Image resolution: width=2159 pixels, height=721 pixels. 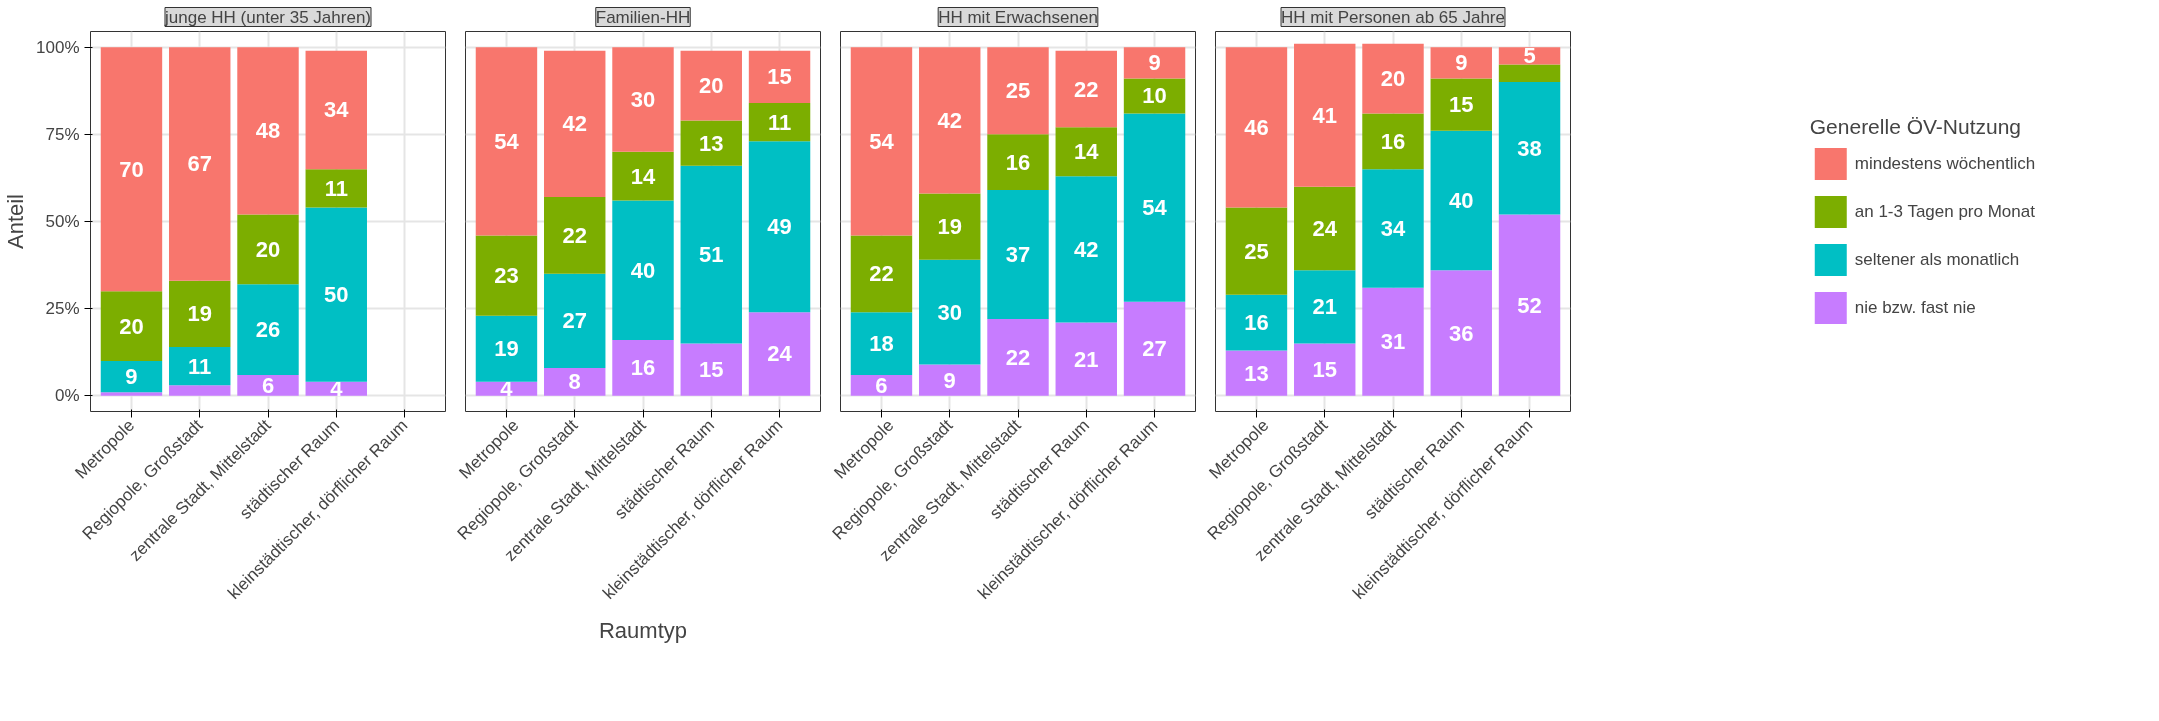 I want to click on data-label: 51, so click(x=711, y=255).